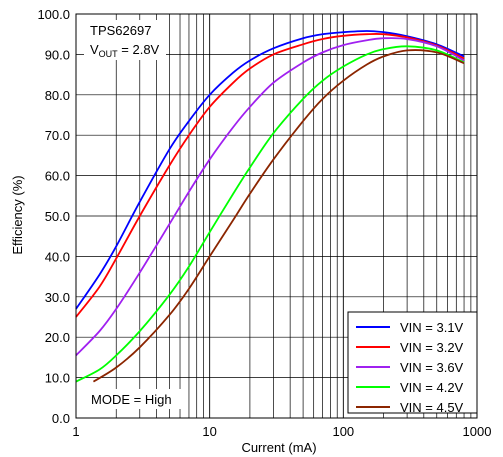  What do you see at coordinates (209, 431) in the screenshot?
I see `x-tick-label: 10` at bounding box center [209, 431].